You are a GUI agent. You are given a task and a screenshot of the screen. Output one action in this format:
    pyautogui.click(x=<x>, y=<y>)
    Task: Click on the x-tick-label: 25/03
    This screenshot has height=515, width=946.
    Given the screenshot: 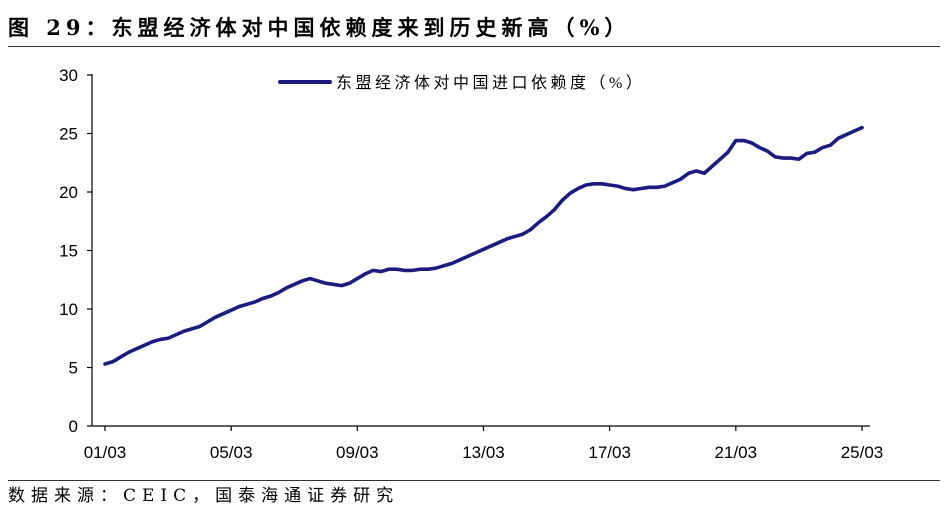 What is the action you would take?
    pyautogui.click(x=862, y=452)
    